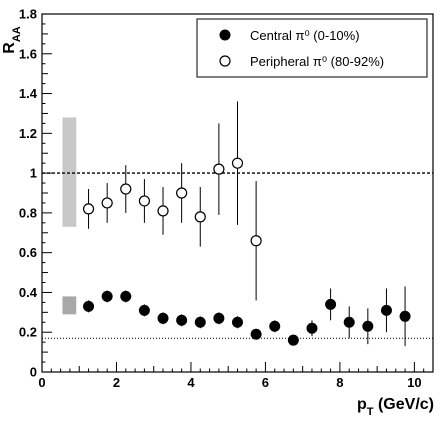 The width and height of the screenshot is (441, 422). What do you see at coordinates (17, 34) in the screenshot?
I see `y-axis-title-subscript: AA` at bounding box center [17, 34].